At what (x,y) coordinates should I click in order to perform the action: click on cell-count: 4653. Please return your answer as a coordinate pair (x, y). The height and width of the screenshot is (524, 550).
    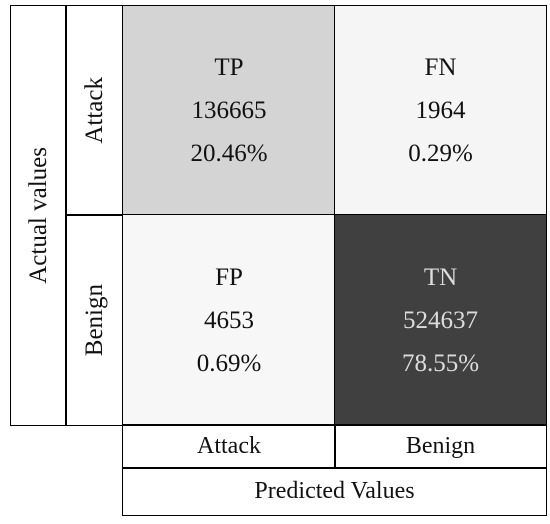
    Looking at the image, I should click on (229, 320).